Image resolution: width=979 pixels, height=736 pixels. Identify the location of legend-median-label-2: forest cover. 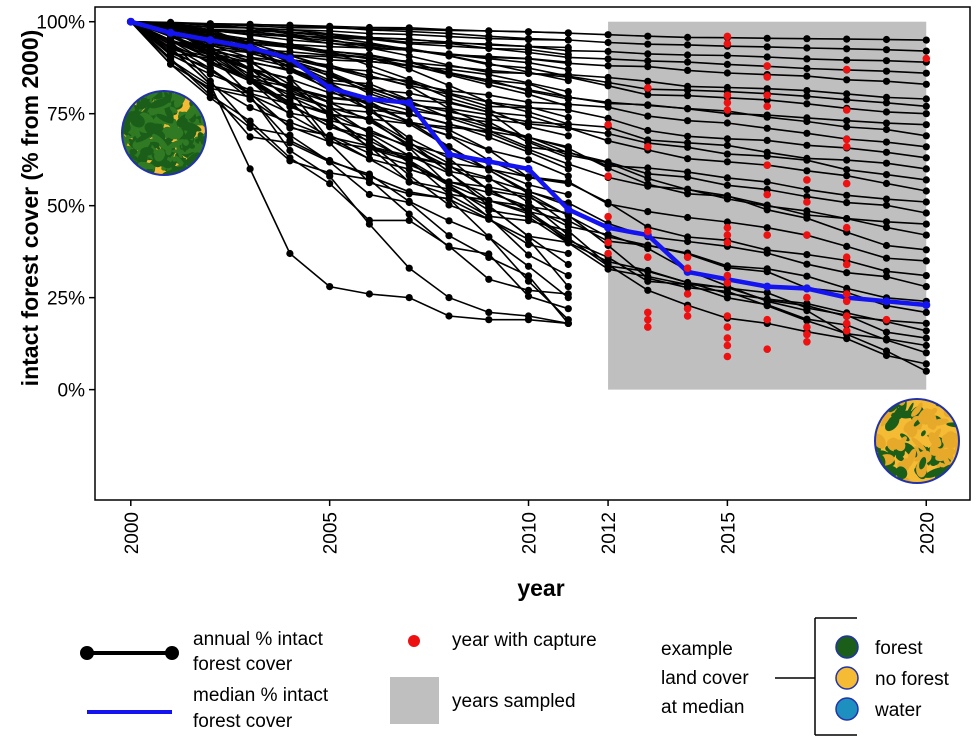
(243, 721).